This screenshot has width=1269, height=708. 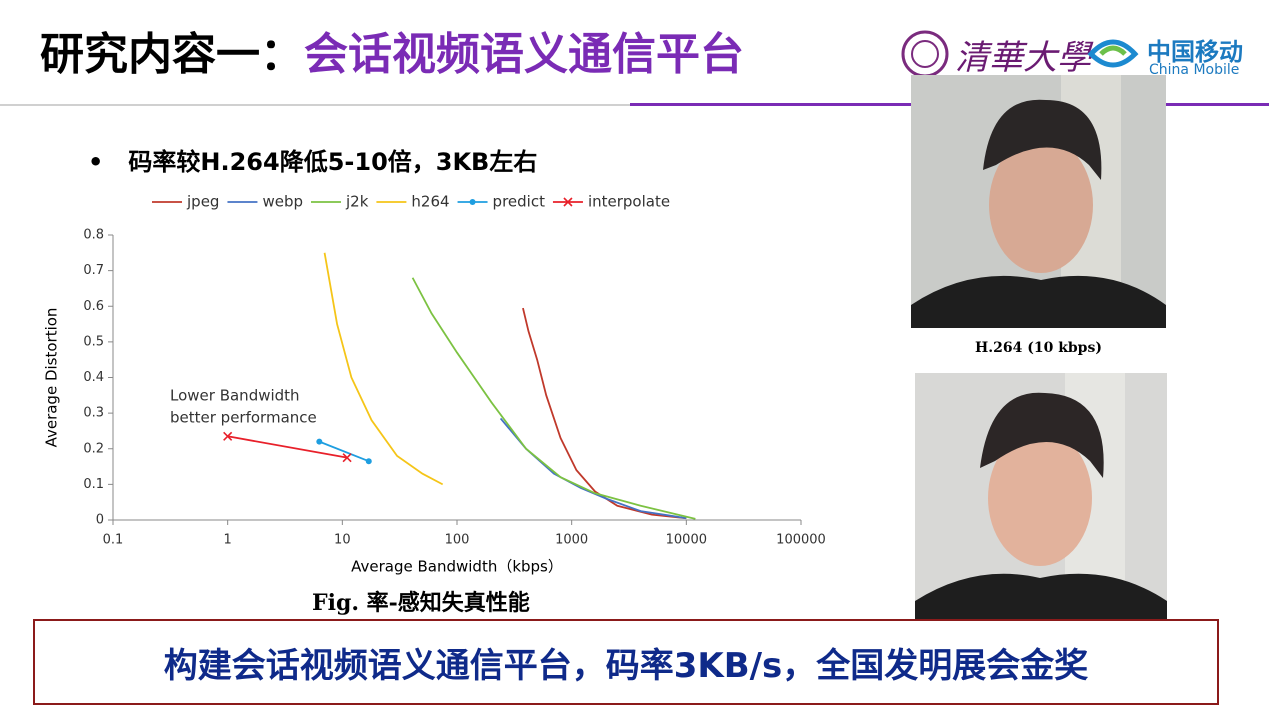 What do you see at coordinates (1113, 53) in the screenshot?
I see `company-emblem` at bounding box center [1113, 53].